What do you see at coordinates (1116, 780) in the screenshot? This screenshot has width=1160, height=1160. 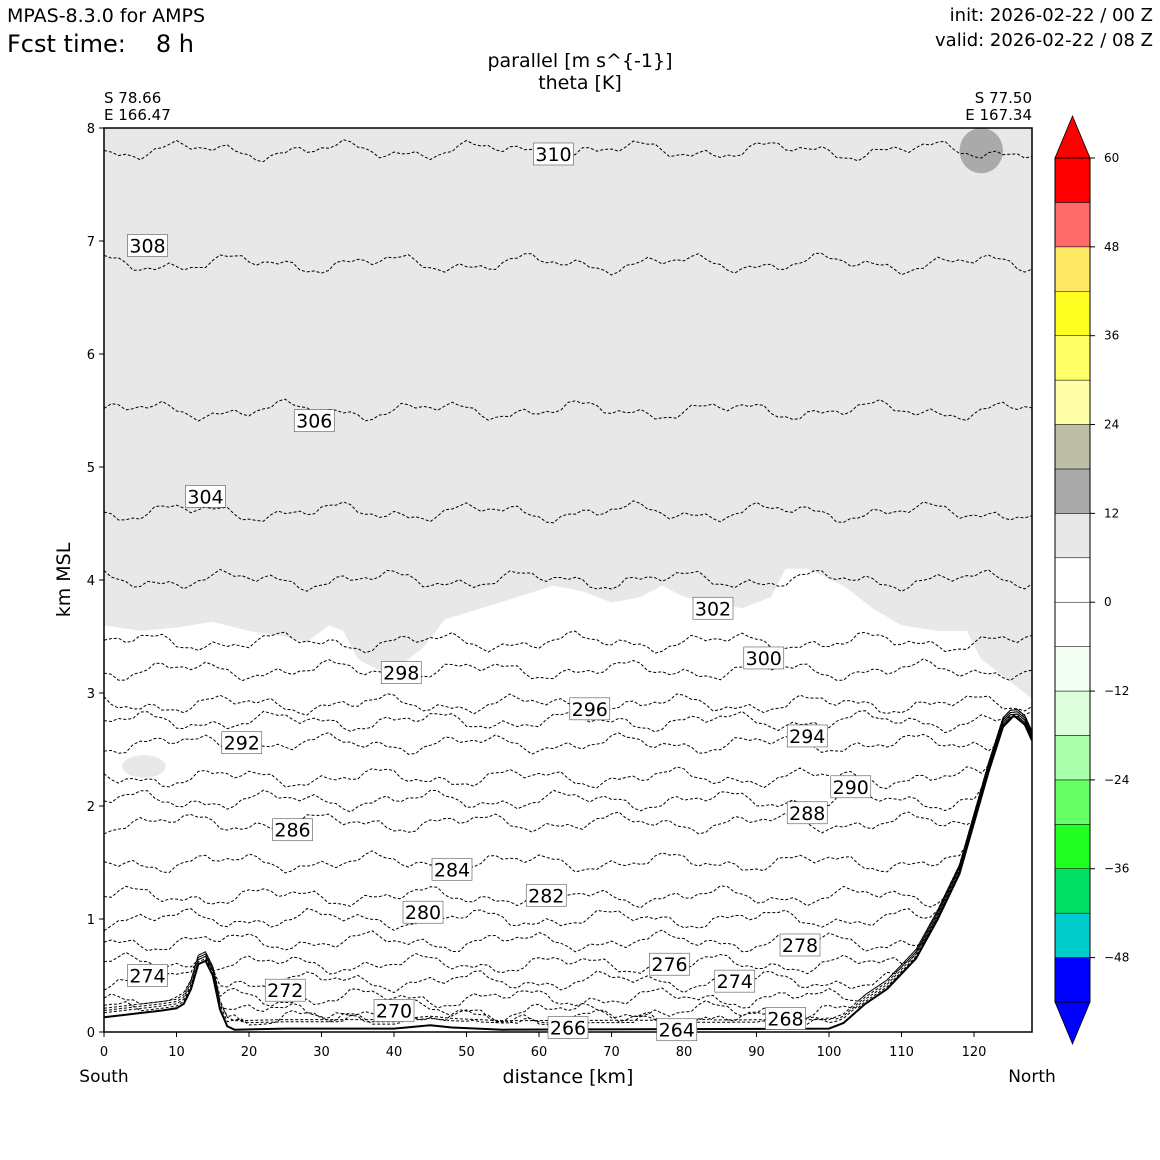 I see `colorbar-tick-label: −24` at bounding box center [1116, 780].